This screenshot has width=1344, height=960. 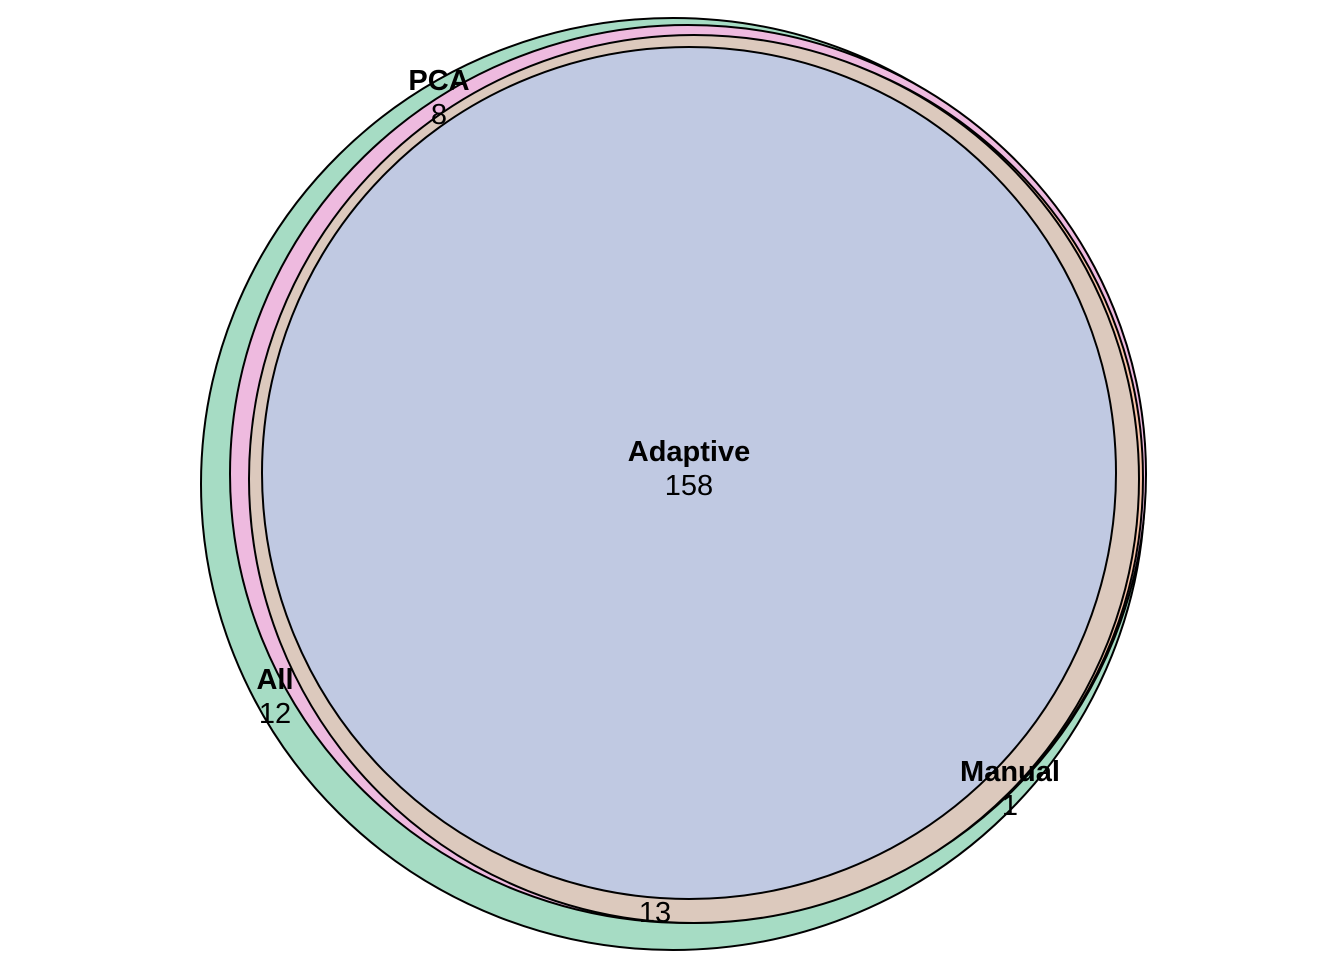 What do you see at coordinates (275, 714) in the screenshot?
I see `label-all-count: 12` at bounding box center [275, 714].